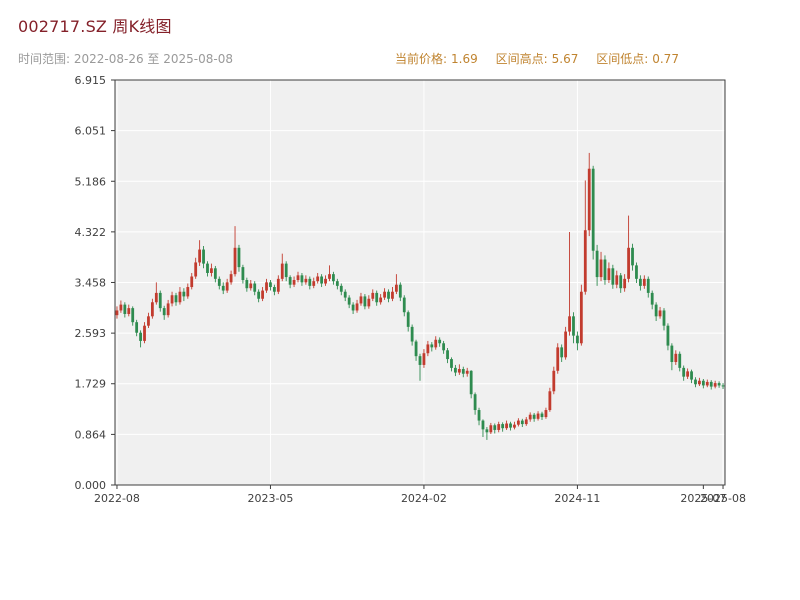  What do you see at coordinates (91, 282) in the screenshot?
I see `y-tick-label: 3.458` at bounding box center [91, 282].